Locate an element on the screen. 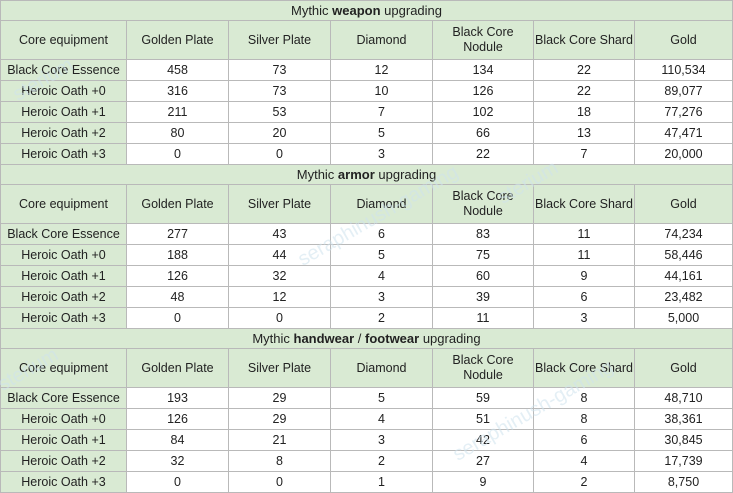  table-cell: 38,361 is located at coordinates (683, 419).